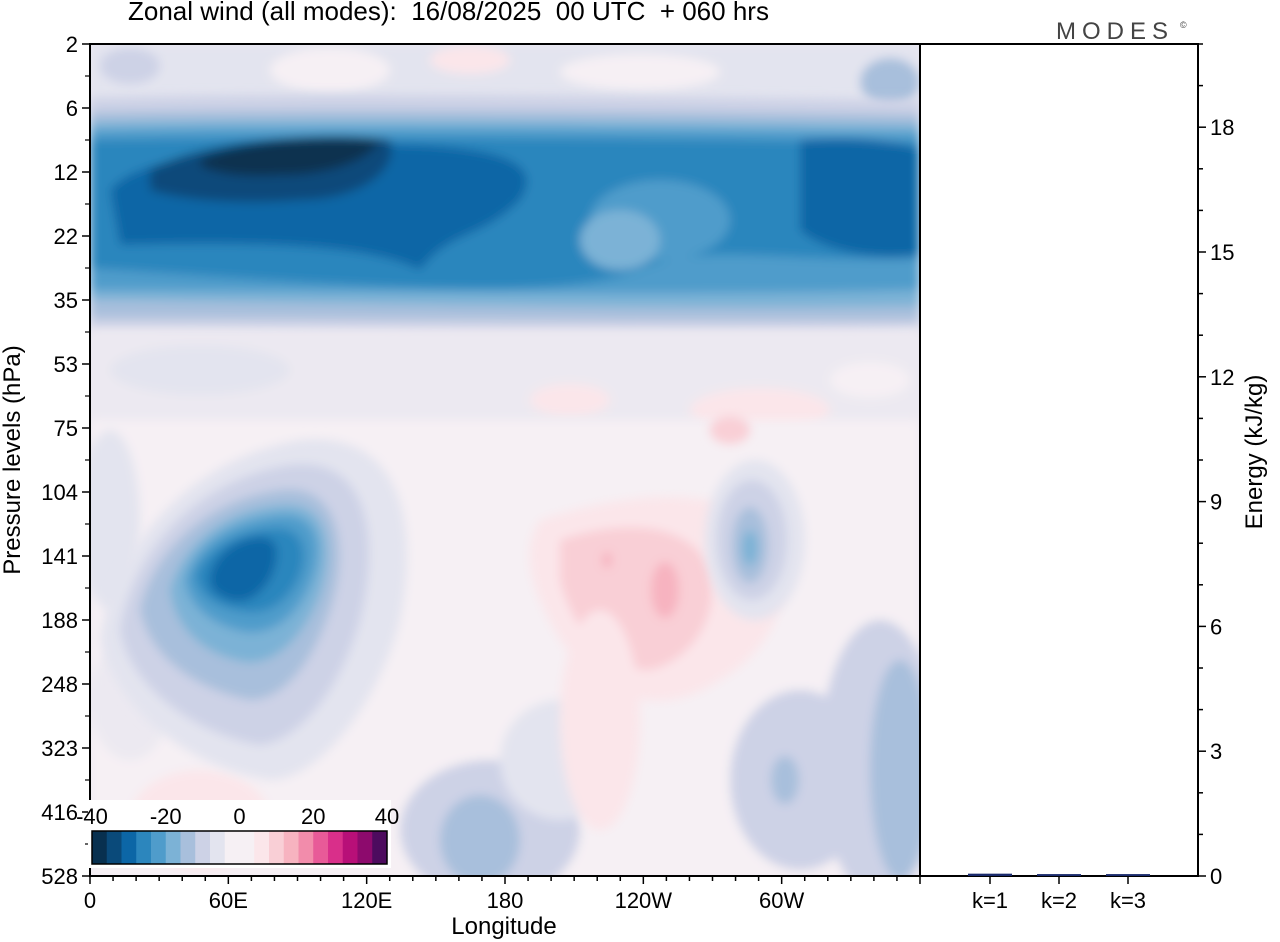 This screenshot has height=942, width=1280. What do you see at coordinates (253, 609) in the screenshot?
I see `tropical-easterly-jet` at bounding box center [253, 609].